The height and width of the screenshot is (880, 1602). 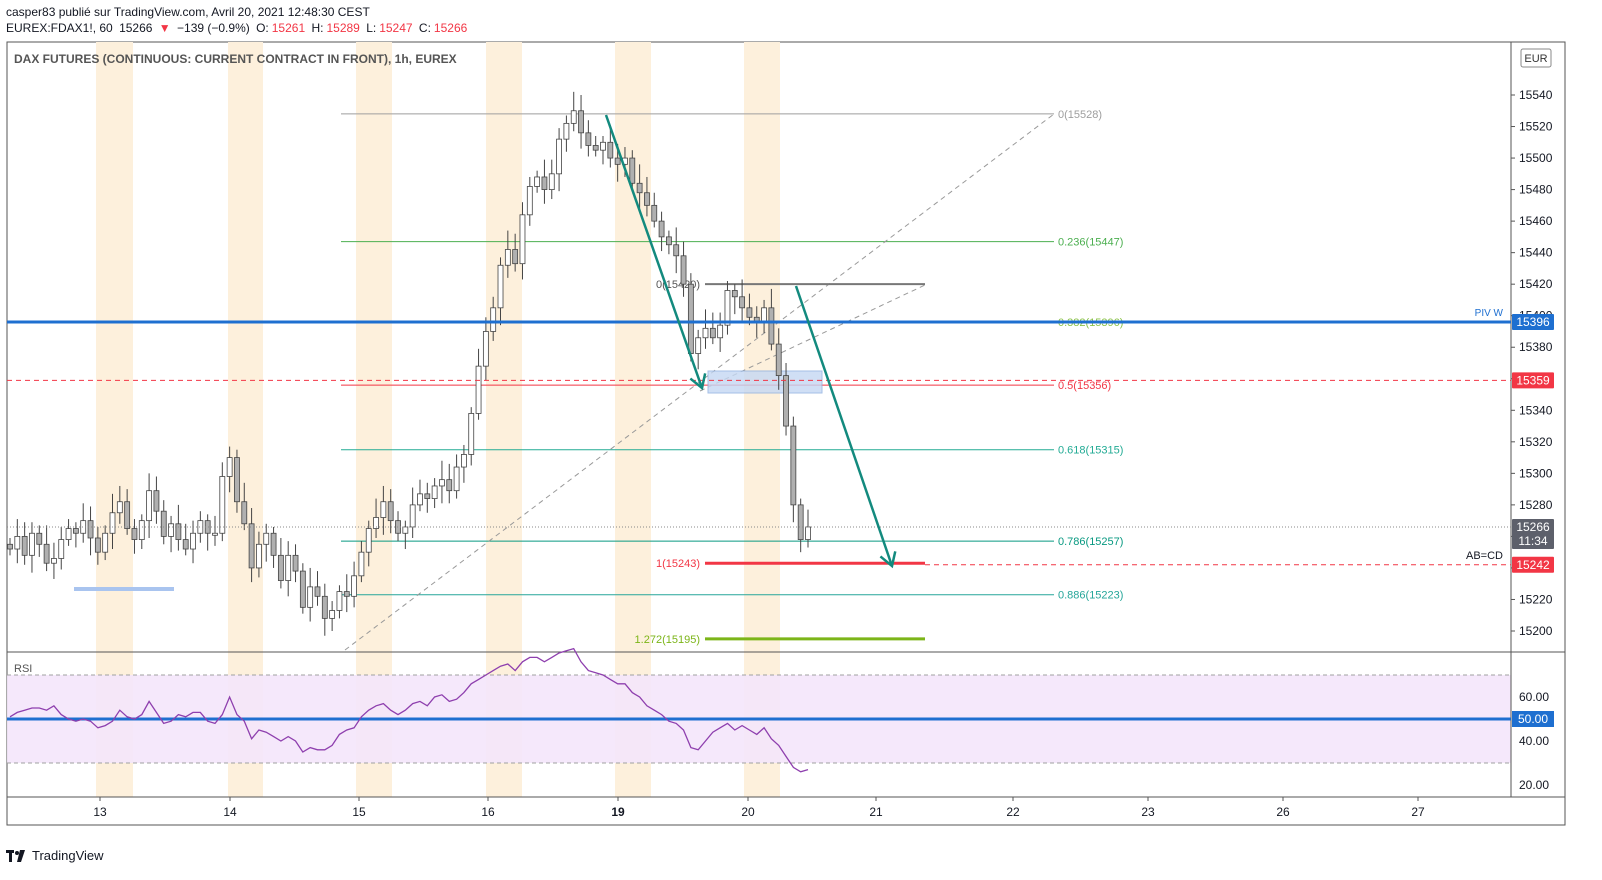 I want to click on x-tick-label: 23, so click(x=1148, y=812).